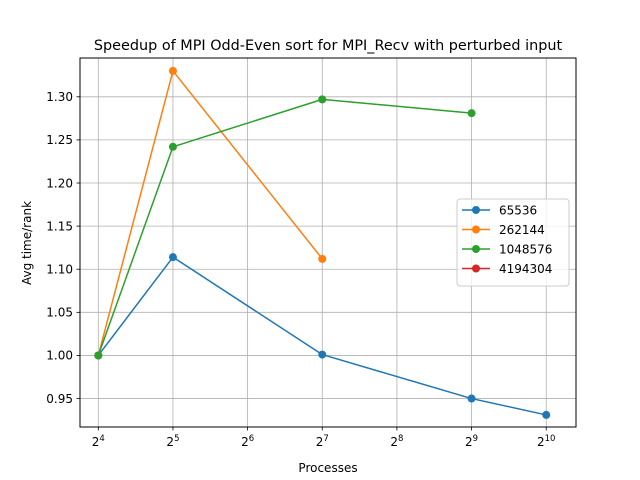 This screenshot has height=480, width=640. What do you see at coordinates (176, 439) in the screenshot?
I see `x-tick-exponent: 5` at bounding box center [176, 439].